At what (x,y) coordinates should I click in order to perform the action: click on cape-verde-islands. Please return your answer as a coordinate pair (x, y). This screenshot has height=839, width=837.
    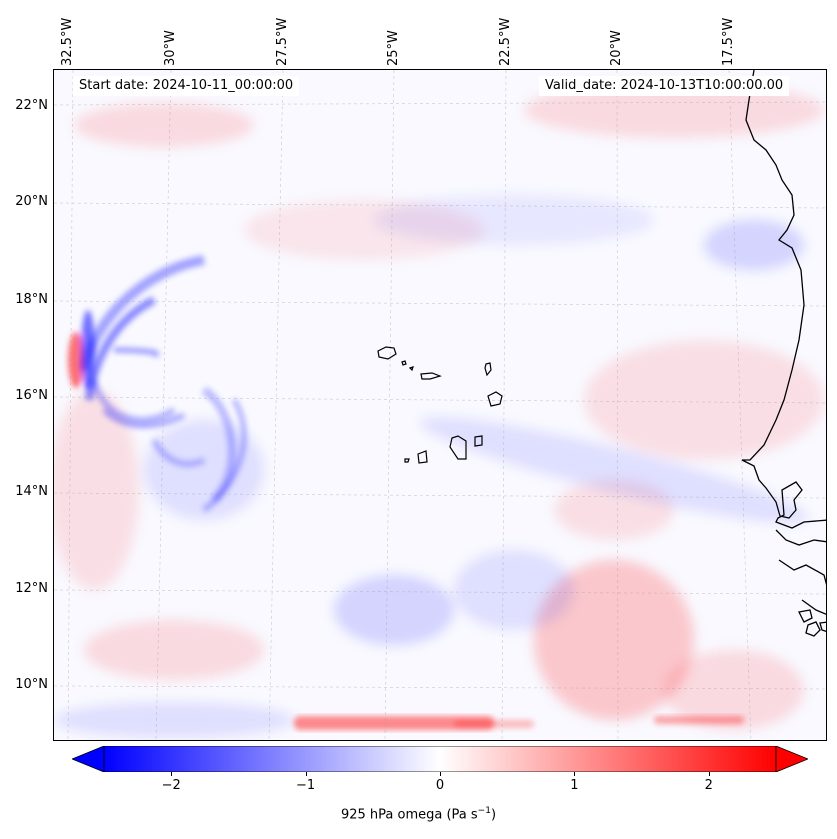
    Looking at the image, I should click on (440, 405).